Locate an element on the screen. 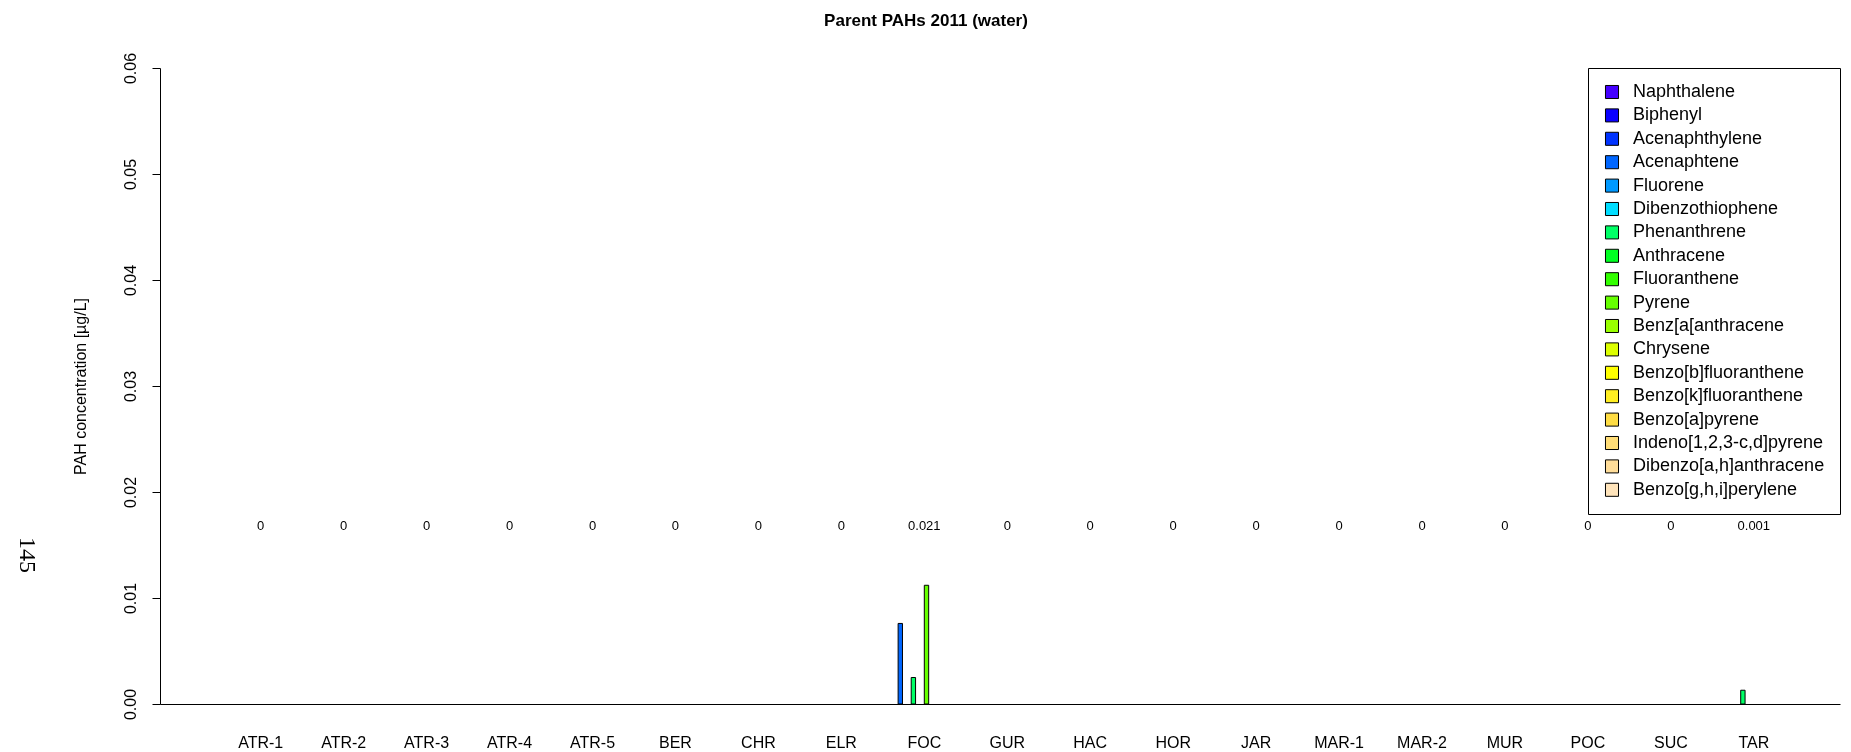  annotation: 0.021 is located at coordinates (924, 525).